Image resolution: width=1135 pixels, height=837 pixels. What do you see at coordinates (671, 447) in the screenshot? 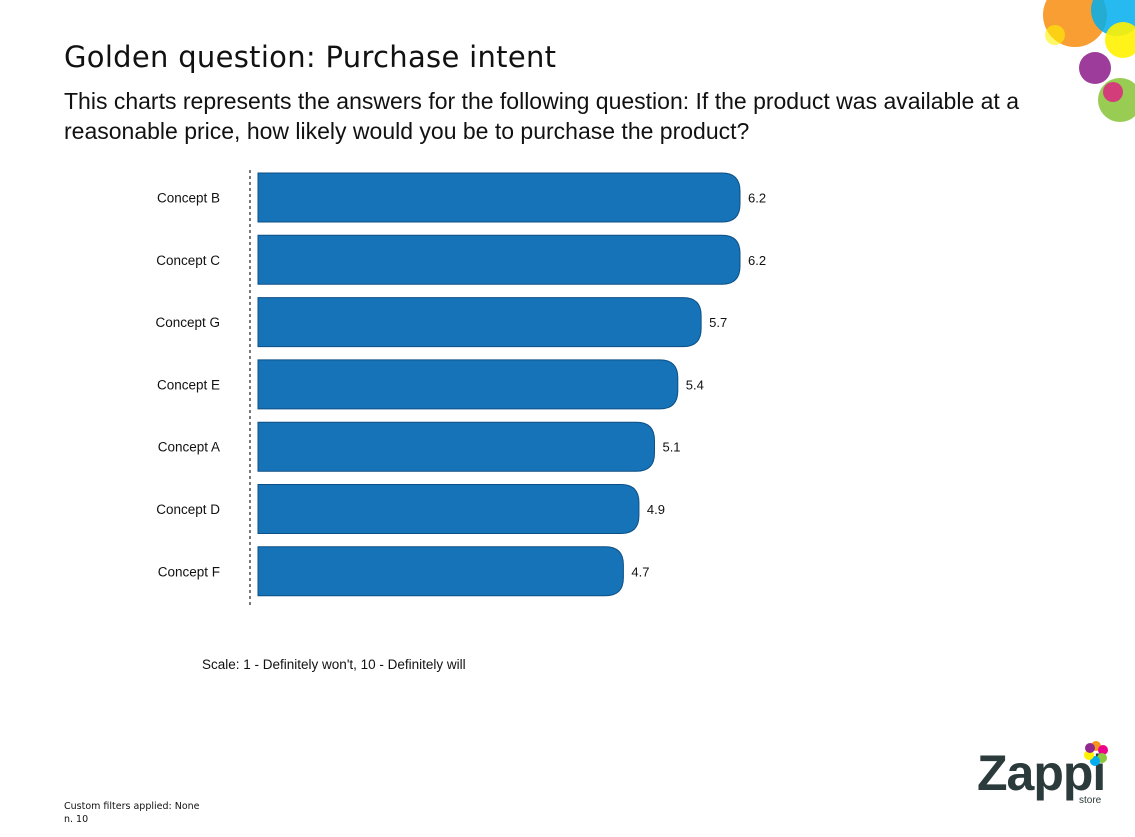
I see `value-label: 5.1` at bounding box center [671, 447].